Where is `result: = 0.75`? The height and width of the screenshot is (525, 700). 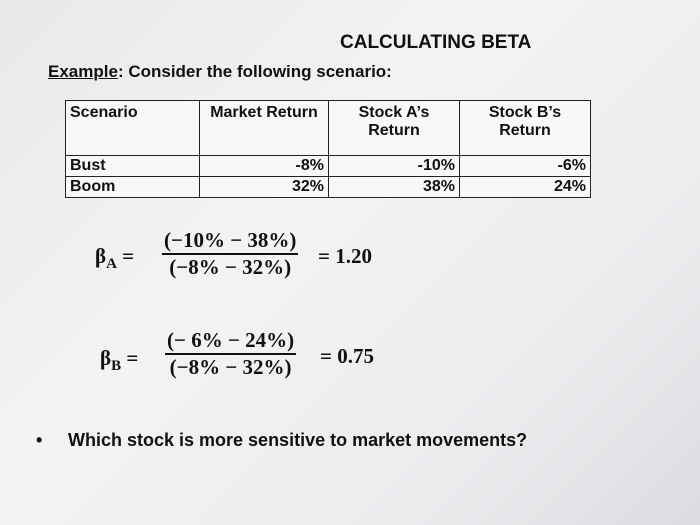
result: = 0.75 is located at coordinates (347, 356).